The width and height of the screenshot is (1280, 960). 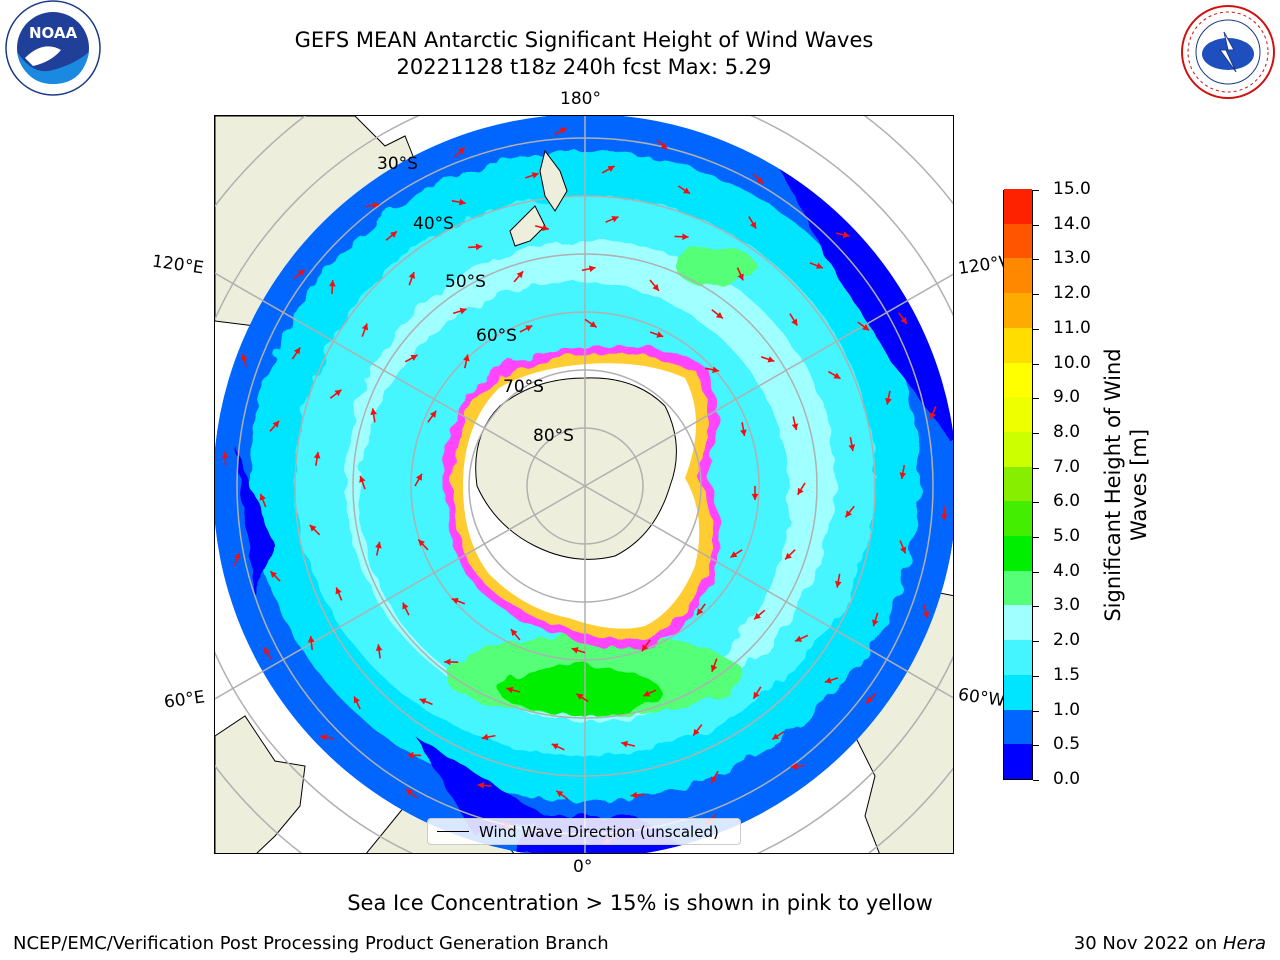 What do you see at coordinates (1126, 484) in the screenshot?
I see `colorbar-title: Significant Height of Wind Waves [m]` at bounding box center [1126, 484].